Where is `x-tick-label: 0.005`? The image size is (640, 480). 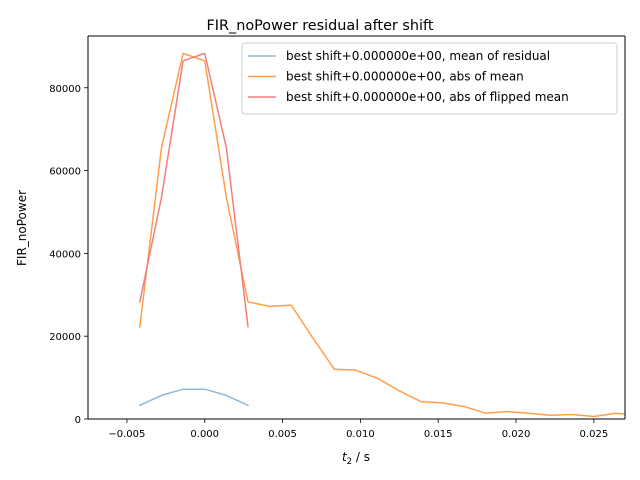 x-tick-label: 0.005 is located at coordinates (282, 434).